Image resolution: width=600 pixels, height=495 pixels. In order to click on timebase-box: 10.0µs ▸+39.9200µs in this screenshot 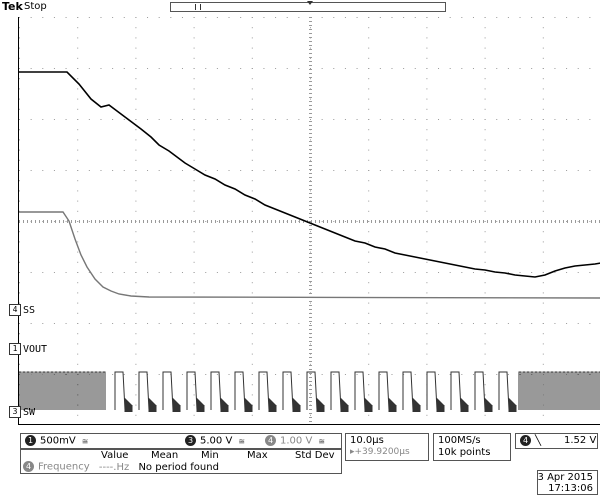, I will do `click(387, 447)`.